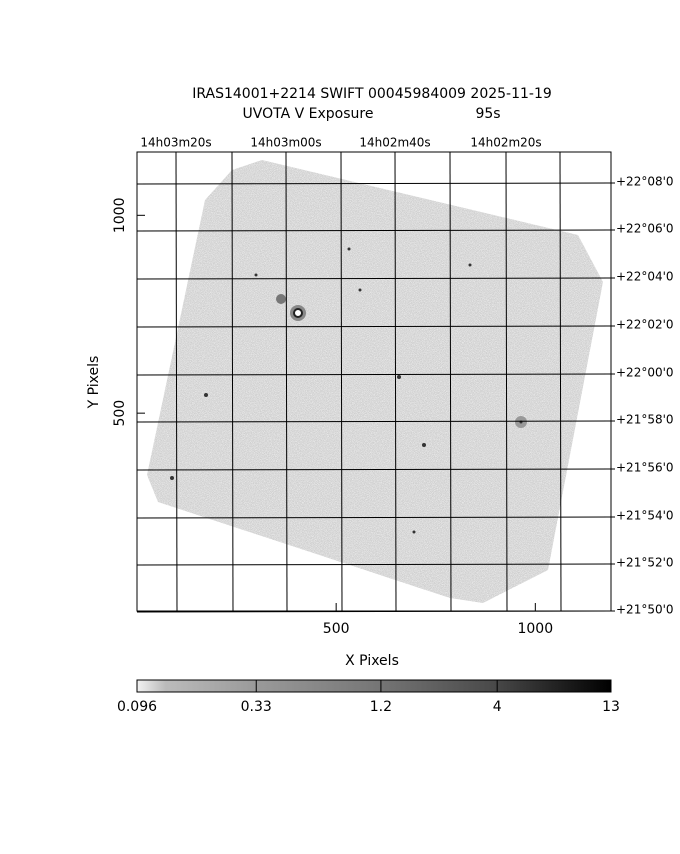 The height and width of the screenshot is (854, 680). I want to click on dec-tick-label: +22°02'0, so click(645, 325).